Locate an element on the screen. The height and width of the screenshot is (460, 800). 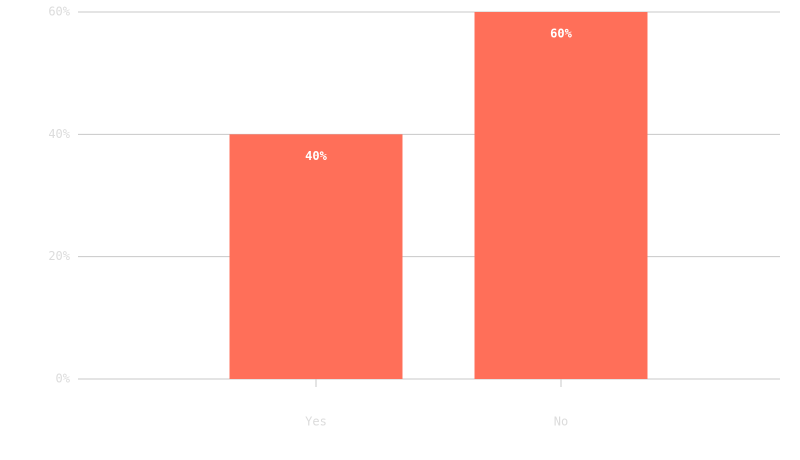
y-tick-label: 20% is located at coordinates (59, 256).